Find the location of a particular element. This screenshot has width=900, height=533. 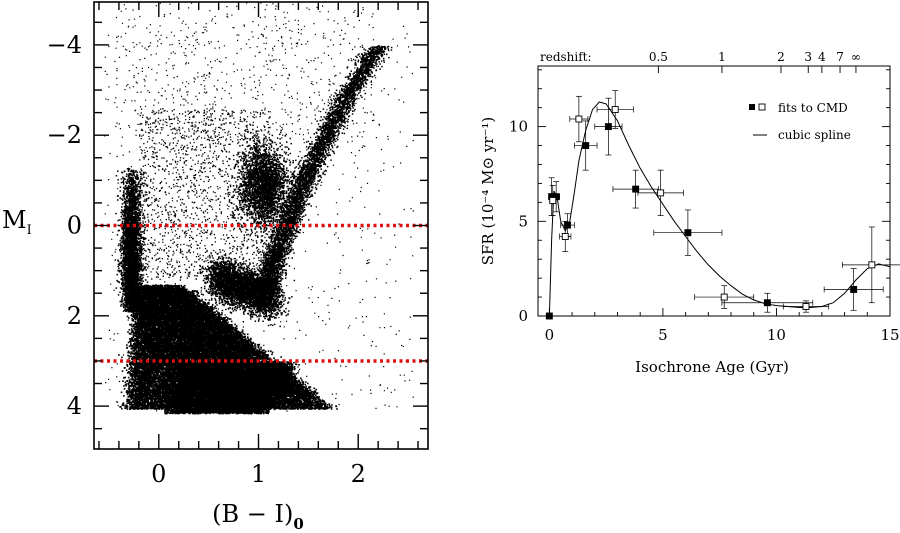

cmd-x-tick-label: 1 is located at coordinates (258, 474).